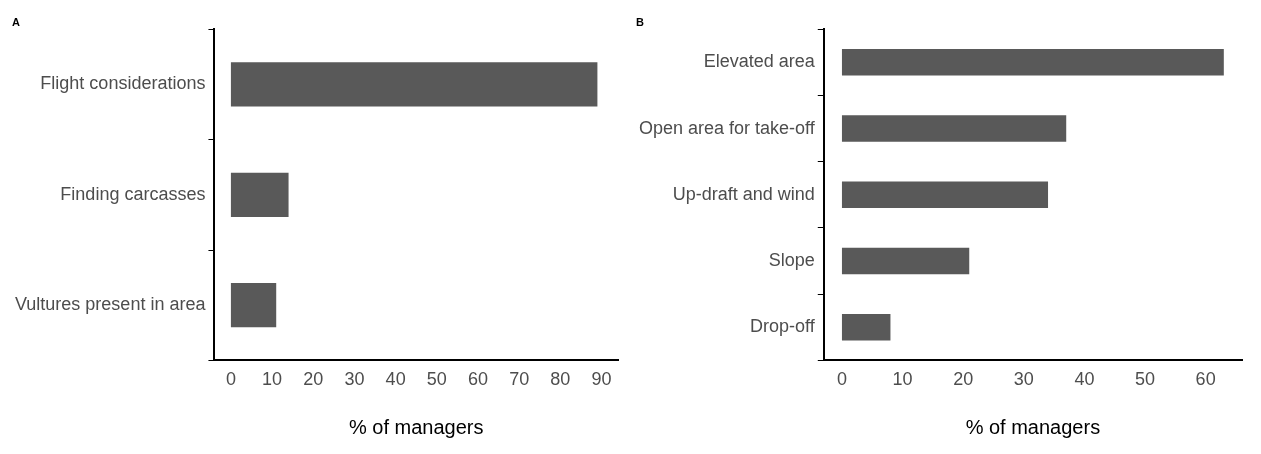 This screenshot has width=1261, height=454. What do you see at coordinates (123, 83) in the screenshot?
I see `y-tick-label: Flight considerations` at bounding box center [123, 83].